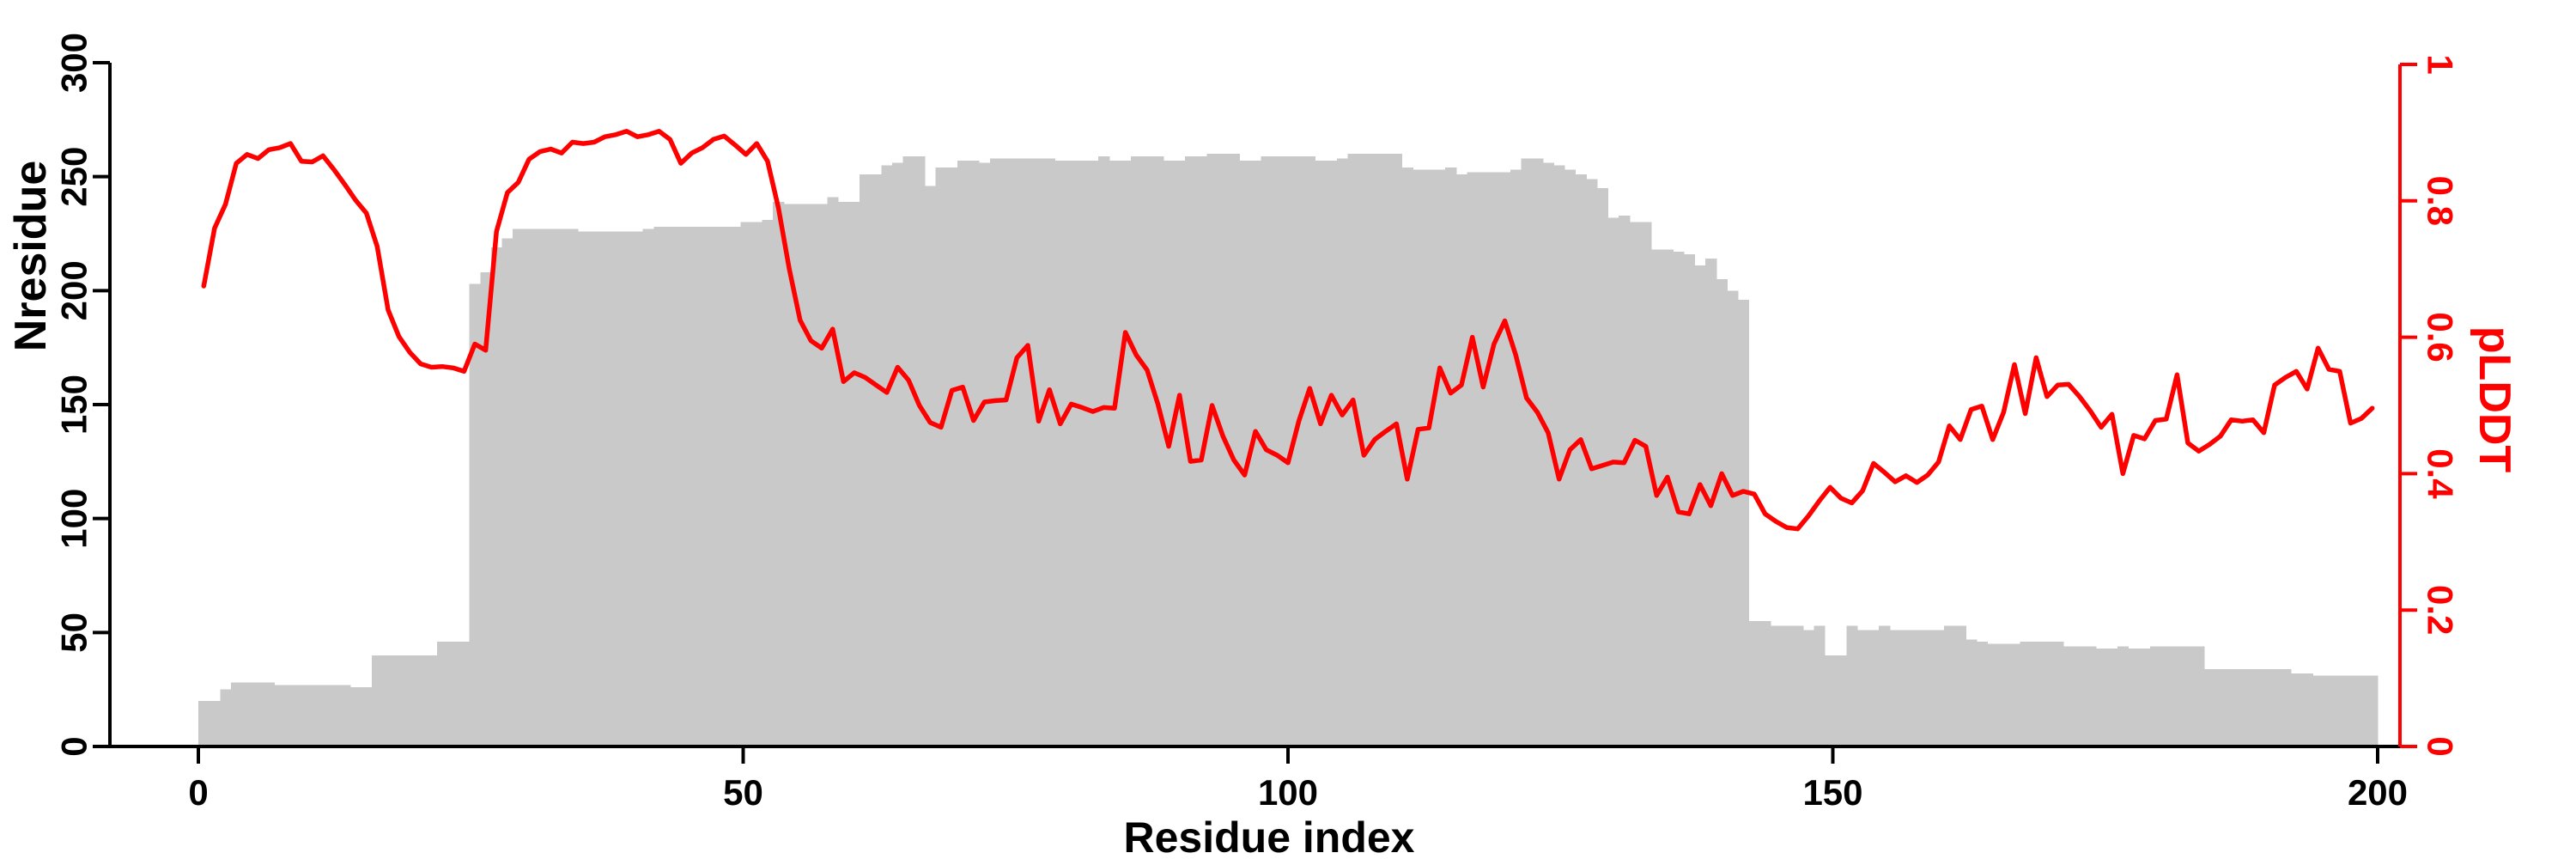  I want to click on x-tick-label: 100, so click(1288, 793).